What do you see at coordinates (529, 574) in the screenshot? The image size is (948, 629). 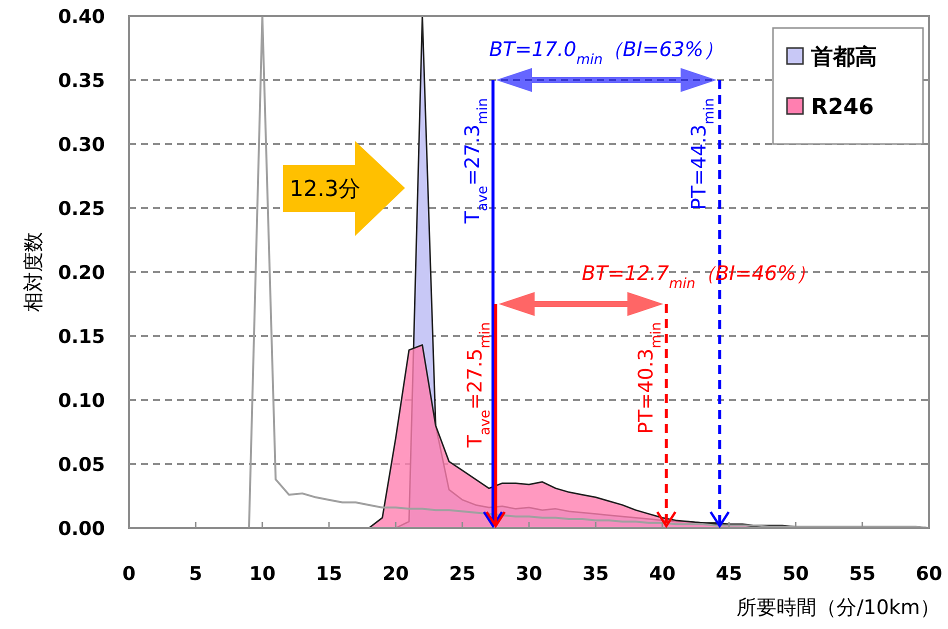 I see `x-tick-label: 30` at bounding box center [529, 574].